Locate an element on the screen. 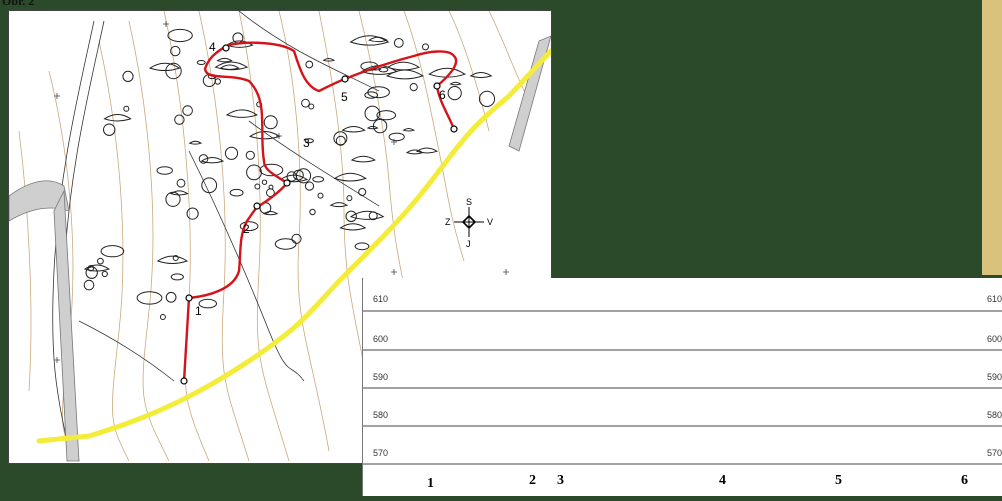  figure-label: Obr. 2 is located at coordinates (18, 4).